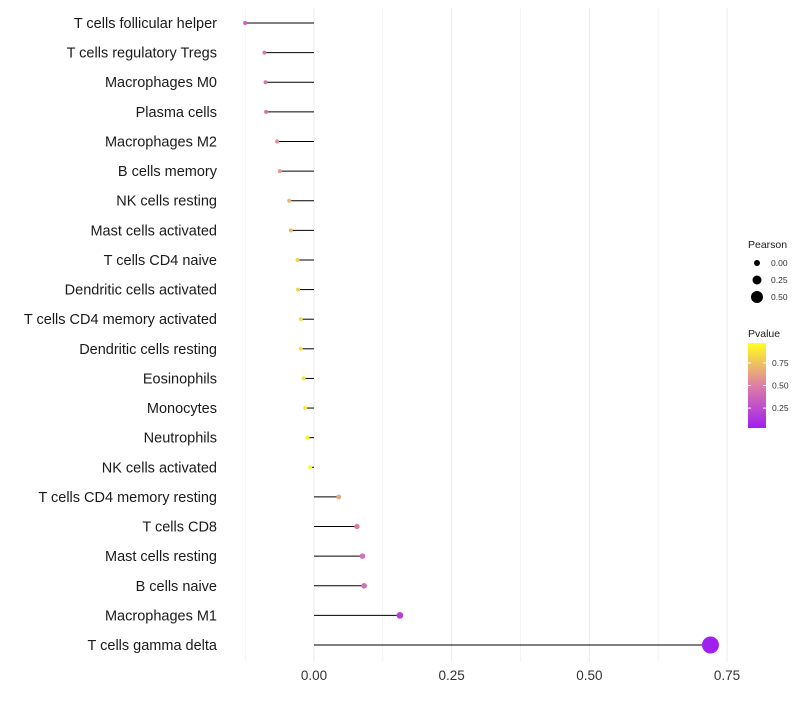 The width and height of the screenshot is (800, 705). What do you see at coordinates (779, 297) in the screenshot?
I see `pearson-legend-label-0-50: 0.50` at bounding box center [779, 297].